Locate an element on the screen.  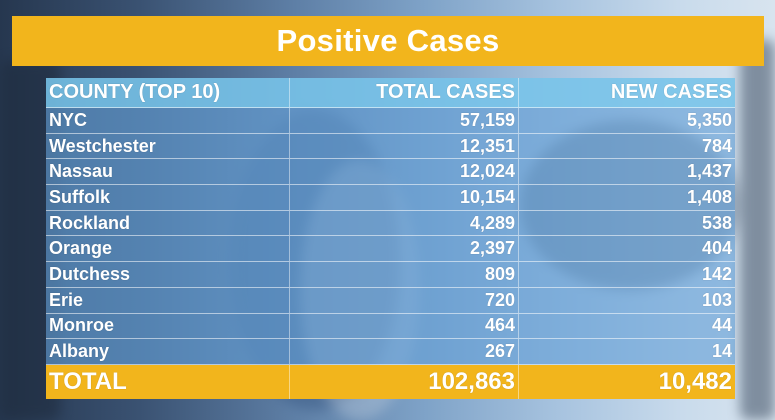
total-label: TOTAL is located at coordinates (168, 381).